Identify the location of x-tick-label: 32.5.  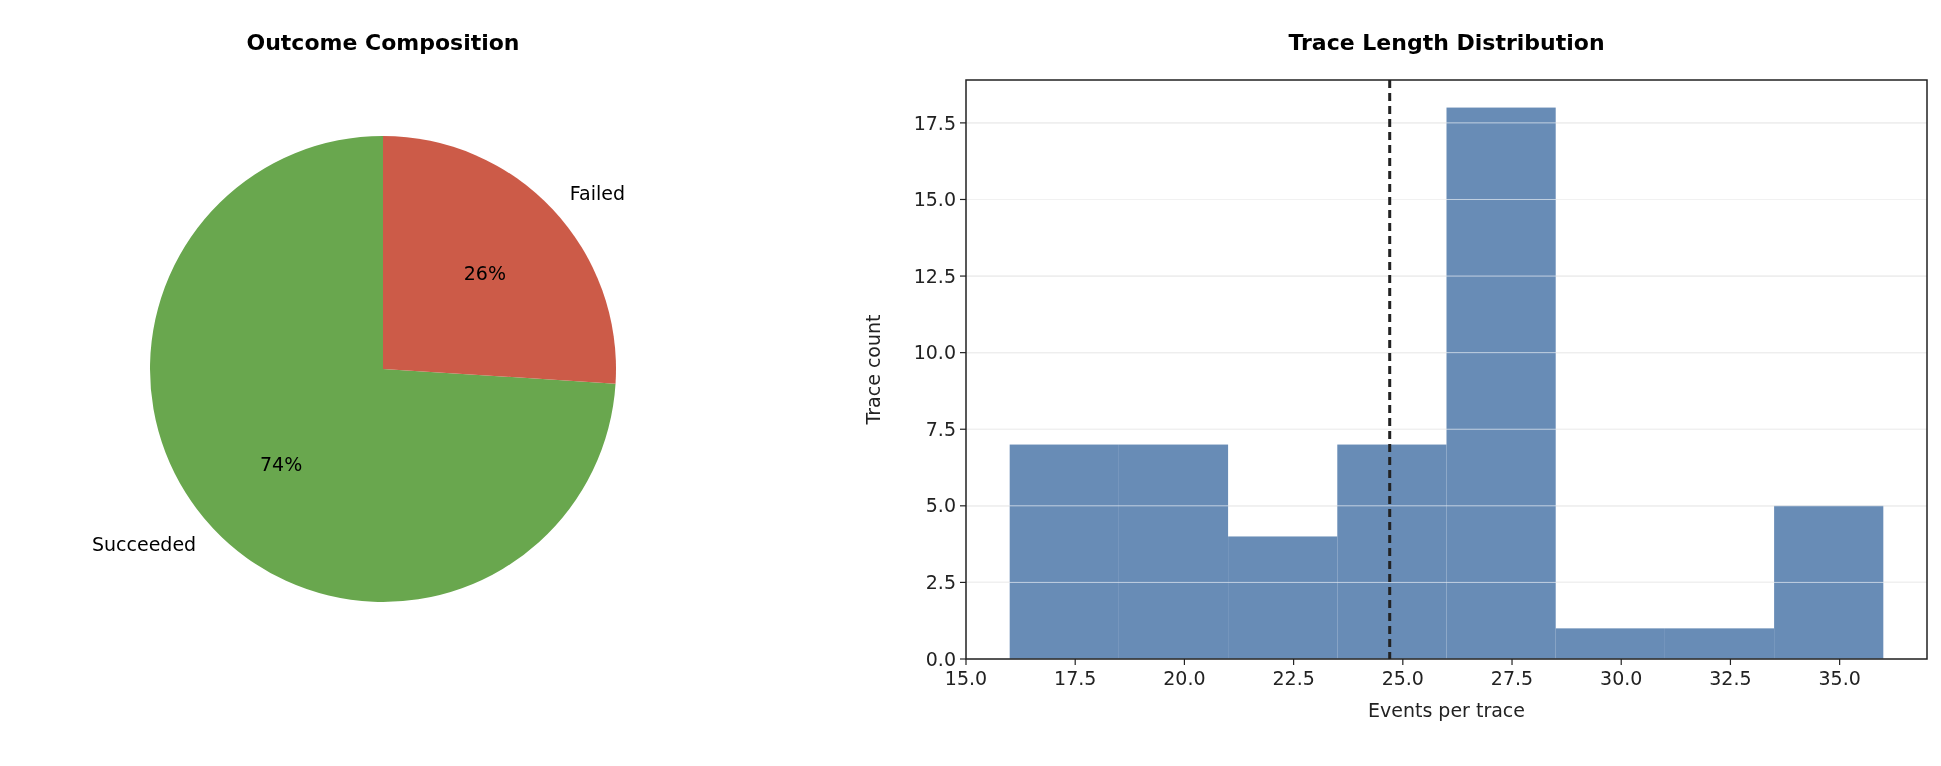
(1730, 678).